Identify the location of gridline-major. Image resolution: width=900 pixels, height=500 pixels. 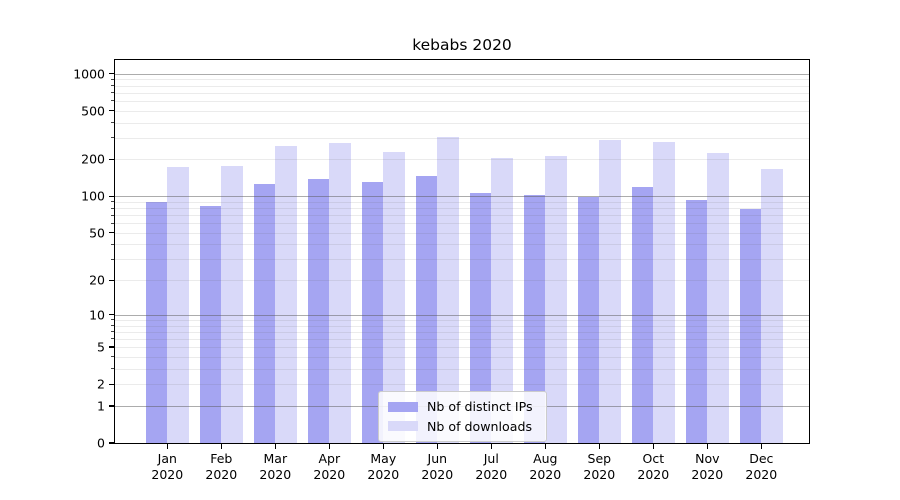
(462, 197).